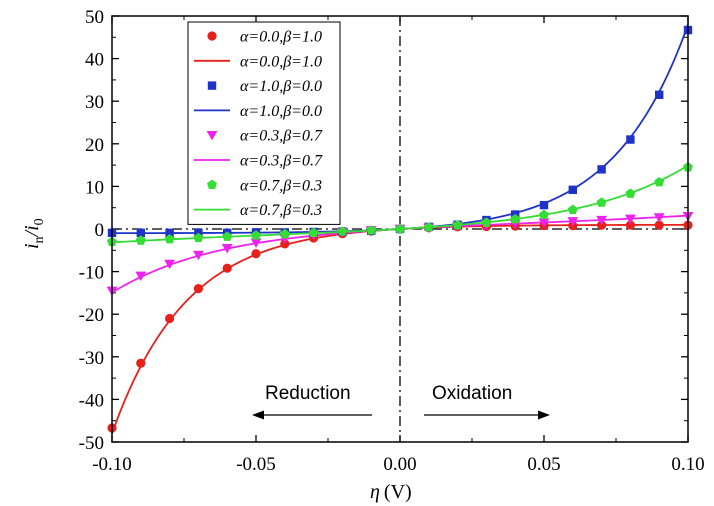 The image size is (714, 506). I want to click on reduction-arrow-head, so click(258, 415).